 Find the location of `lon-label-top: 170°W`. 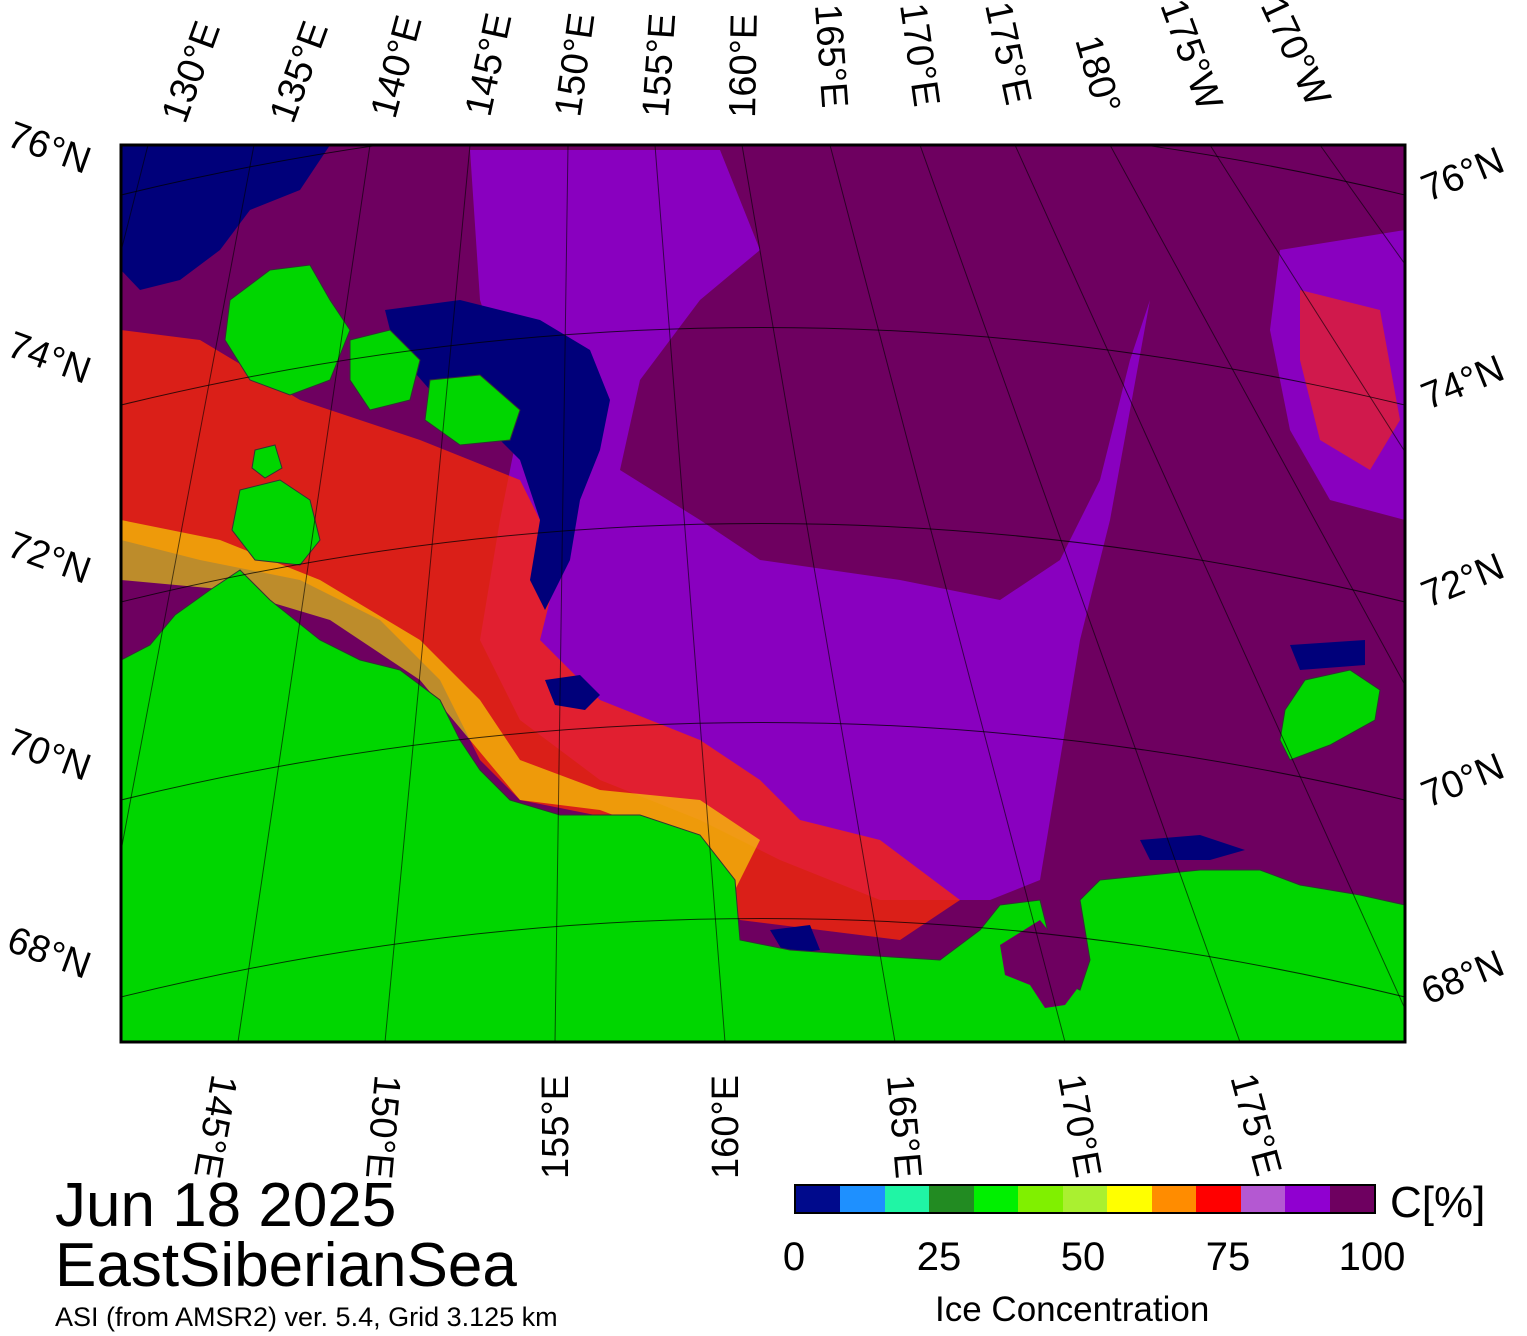

lon-label-top: 170°W is located at coordinates (1295, 56).